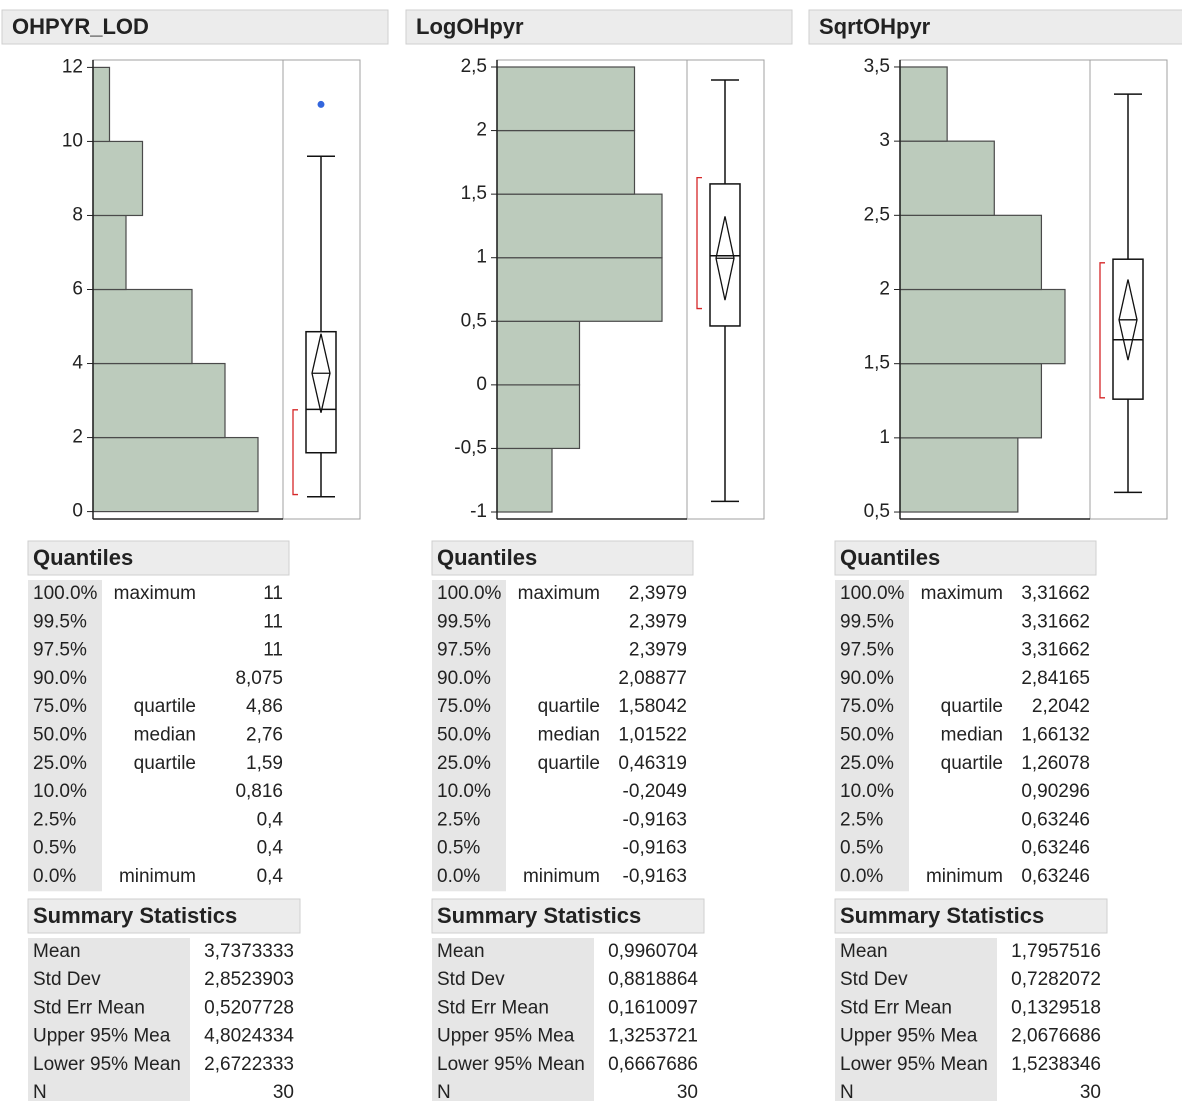 This screenshot has height=1101, width=1182. Describe the element at coordinates (1056, 1064) in the screenshot. I see `stat-value: 1,5238346` at that location.